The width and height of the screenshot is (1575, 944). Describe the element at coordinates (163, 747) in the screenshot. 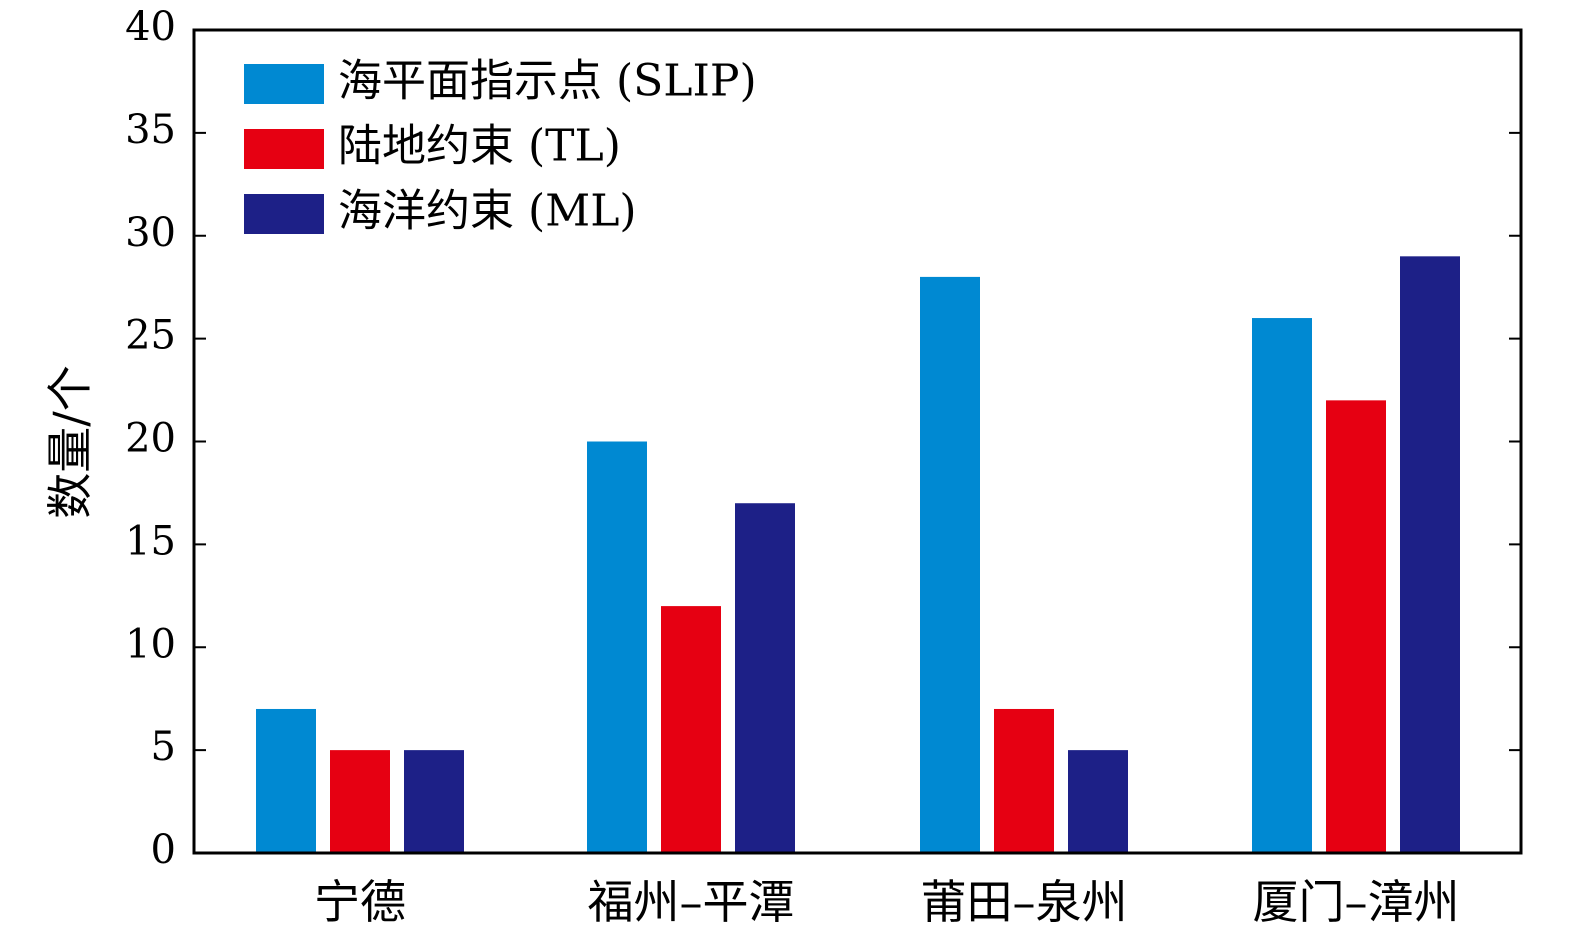

I see `y-tick-label-1: 5` at that location.